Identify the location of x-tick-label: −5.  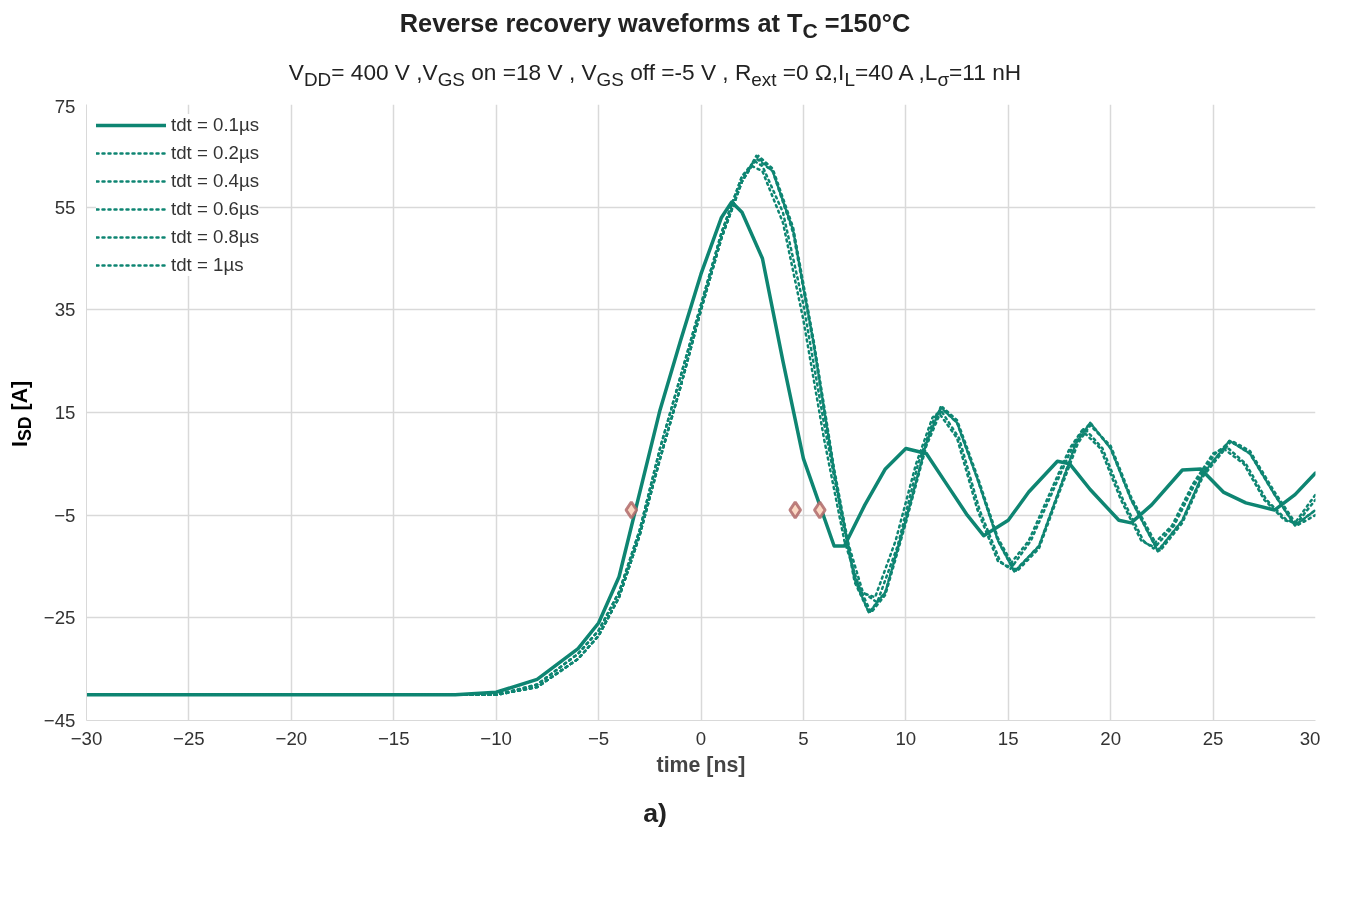
(598, 738).